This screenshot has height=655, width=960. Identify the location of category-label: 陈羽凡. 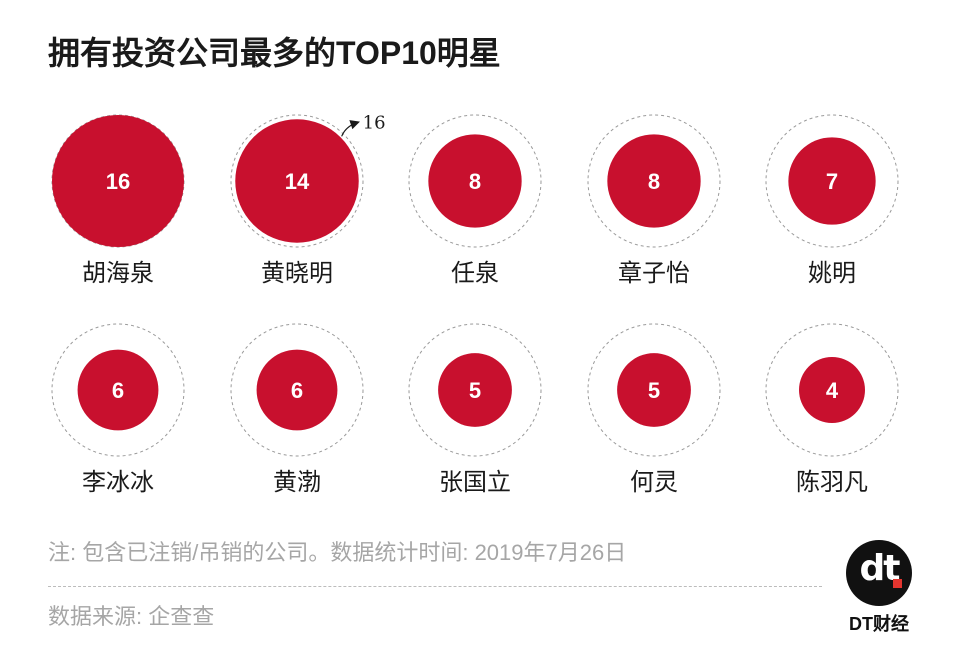
(832, 482).